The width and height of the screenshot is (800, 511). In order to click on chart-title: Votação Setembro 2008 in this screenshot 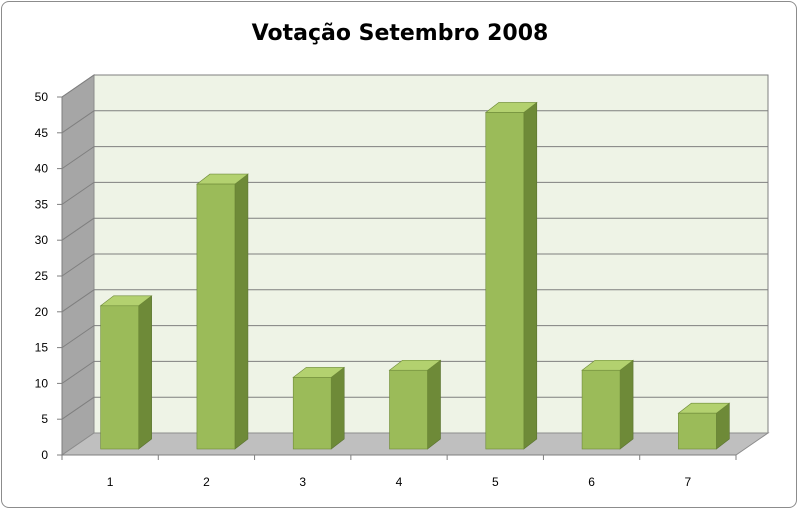, I will do `click(400, 33)`.